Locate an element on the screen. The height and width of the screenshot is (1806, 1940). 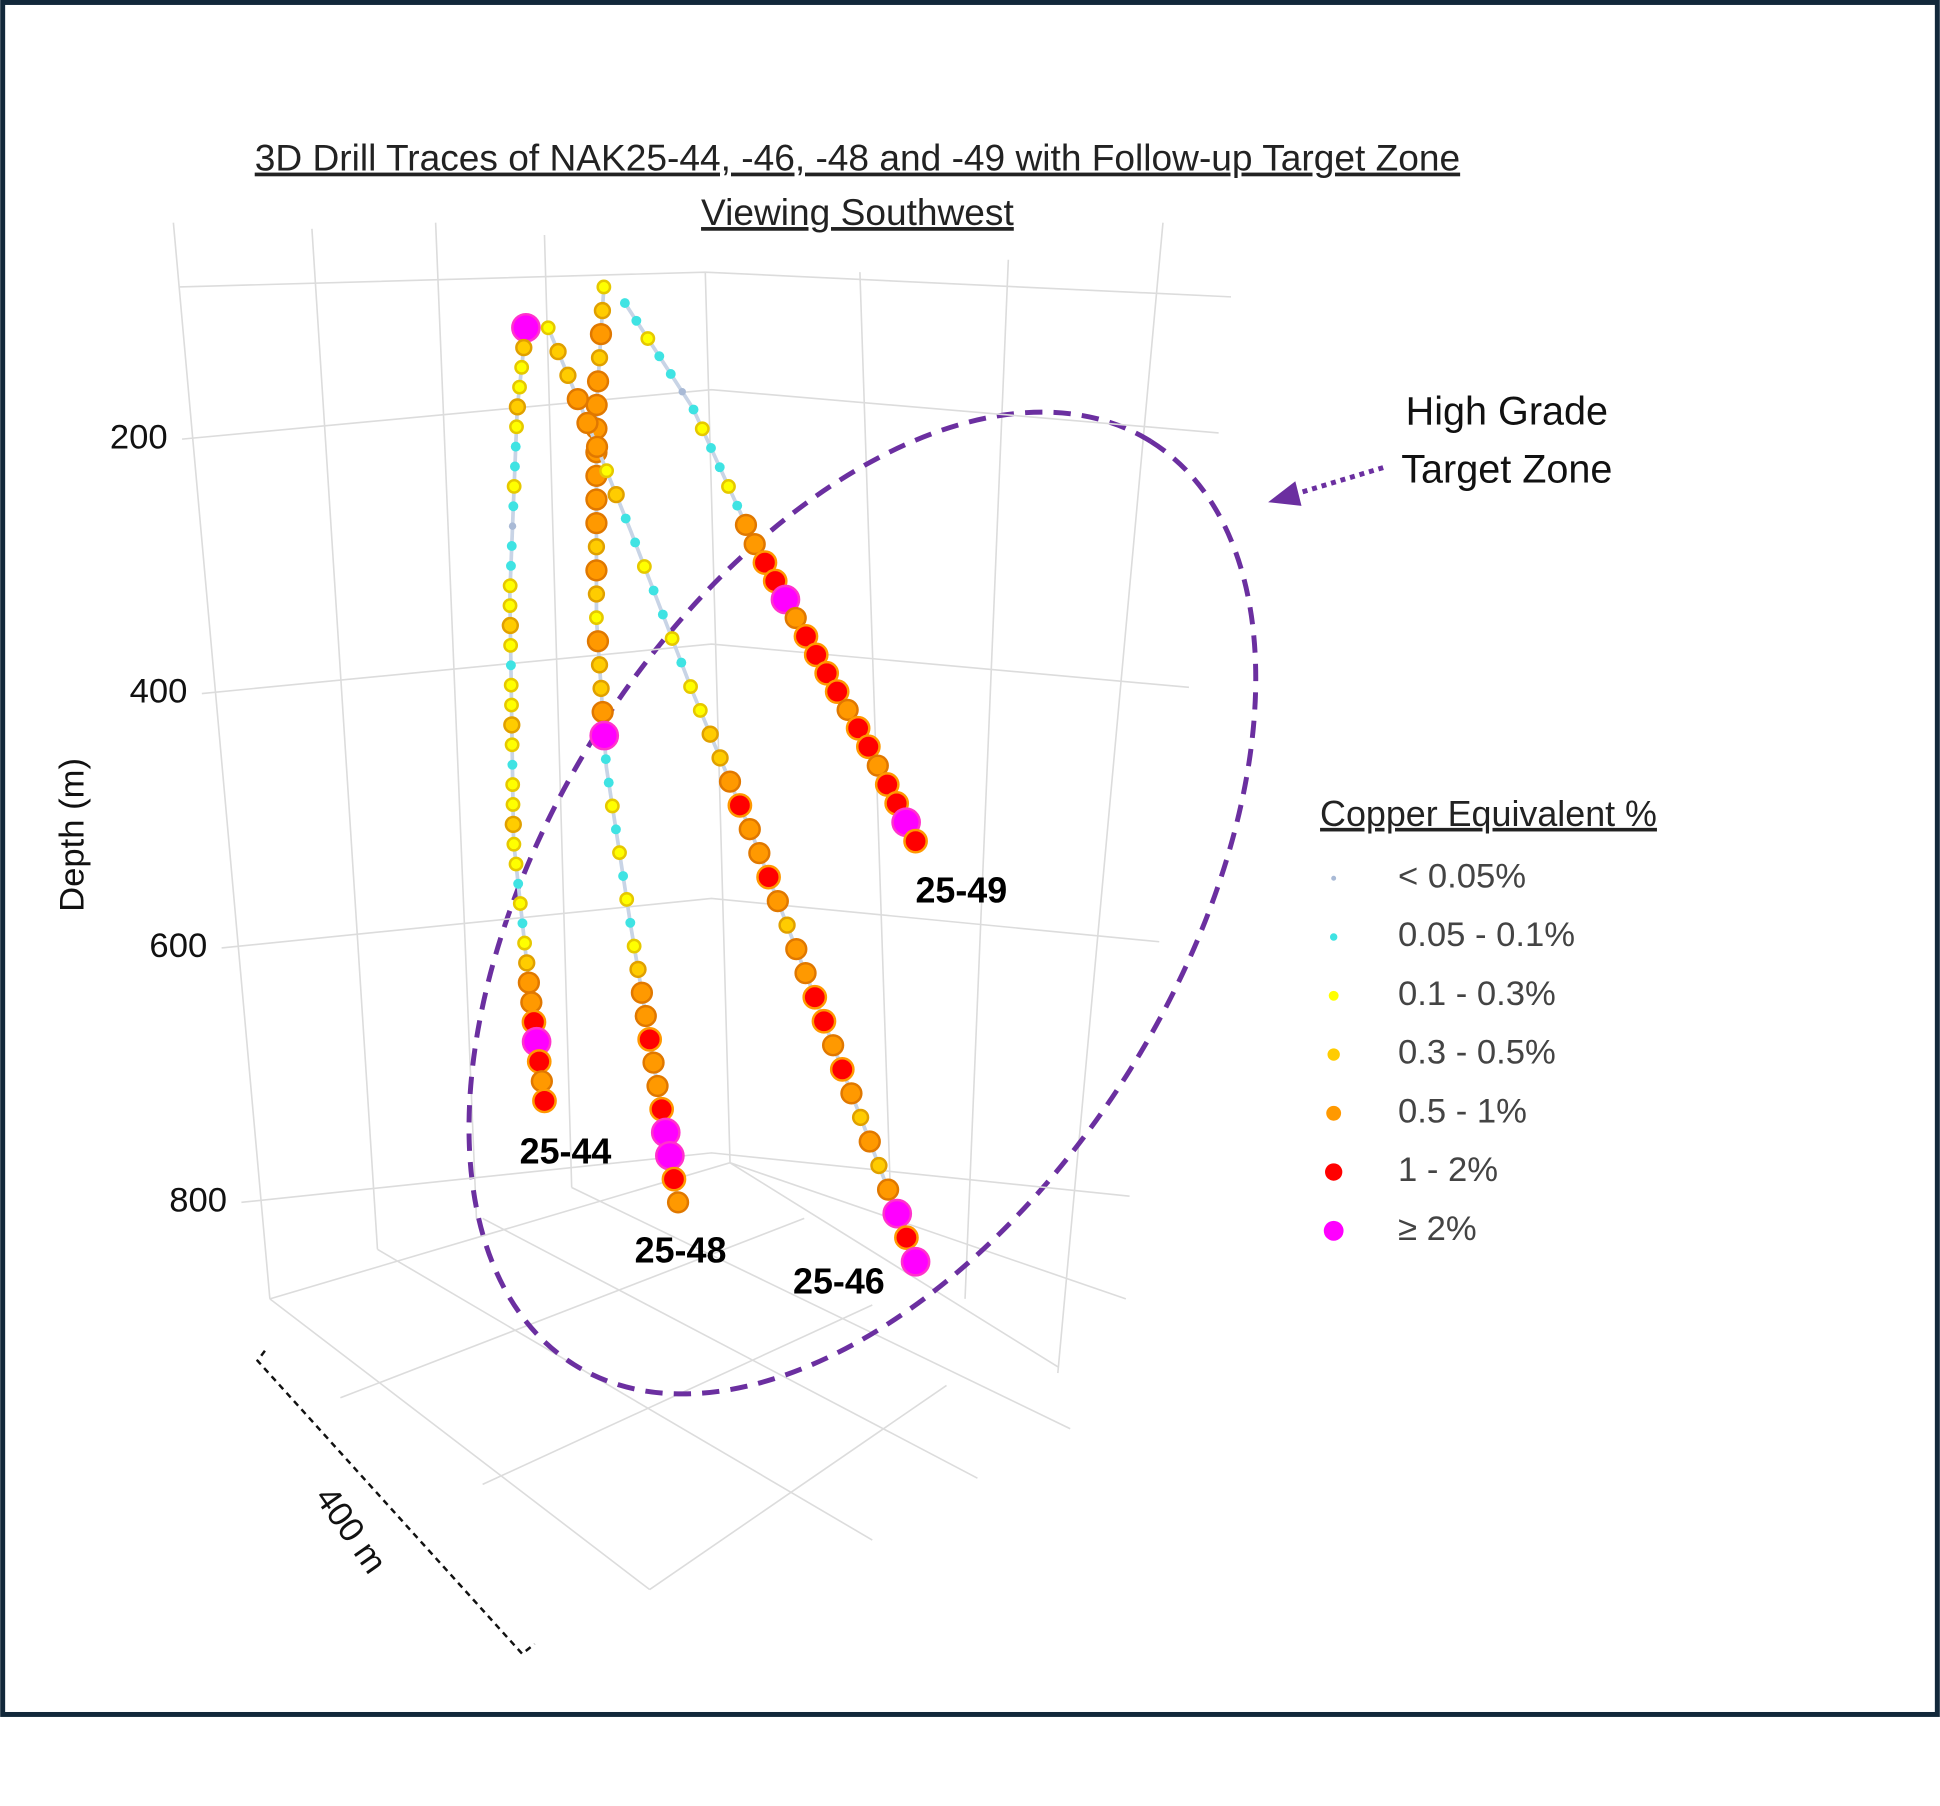
legend-title: Copper Equivalent % is located at coordinates (1488, 814).